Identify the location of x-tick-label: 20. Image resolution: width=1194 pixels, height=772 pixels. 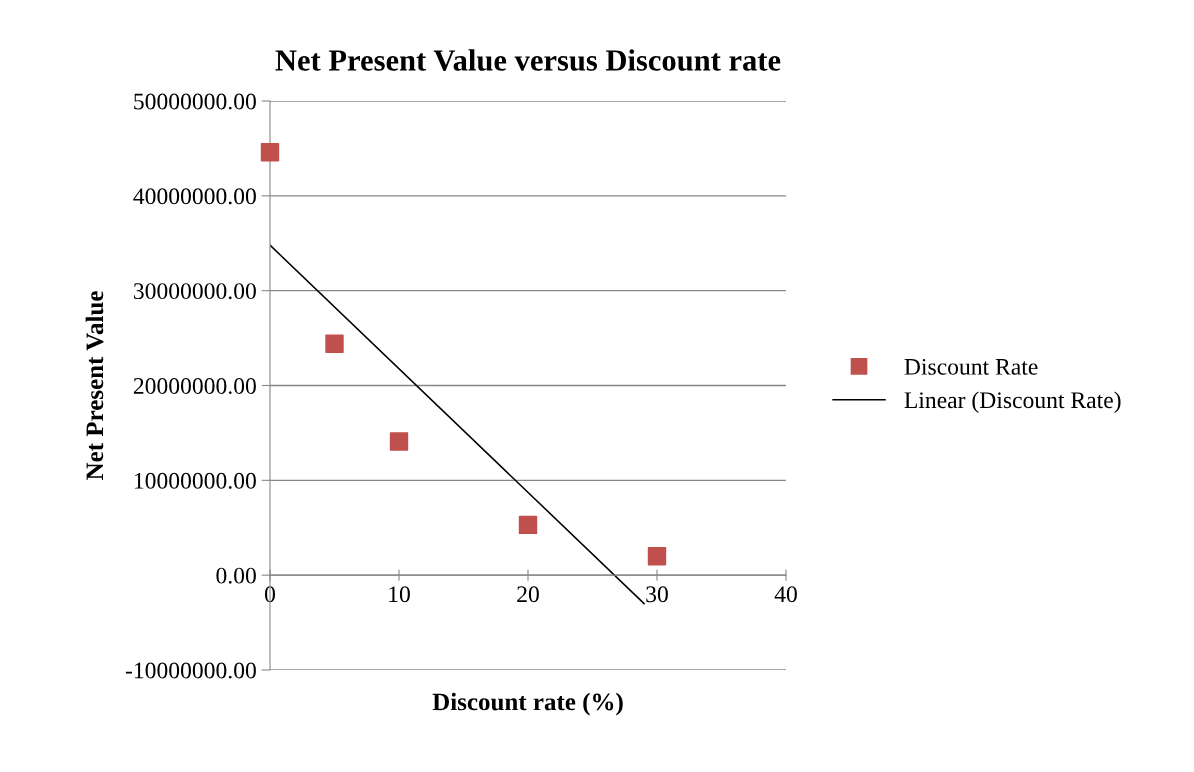
(528, 594).